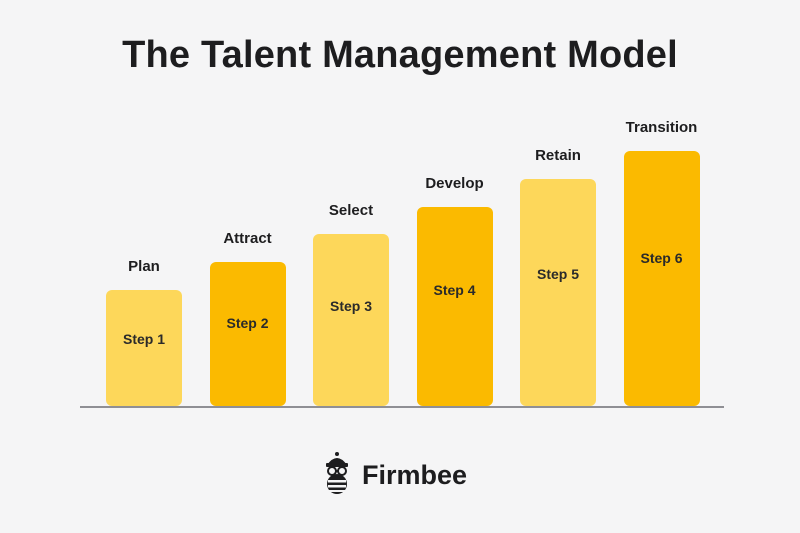 Image resolution: width=800 pixels, height=533 pixels. What do you see at coordinates (661, 127) in the screenshot?
I see `step-name-label: Transition` at bounding box center [661, 127].